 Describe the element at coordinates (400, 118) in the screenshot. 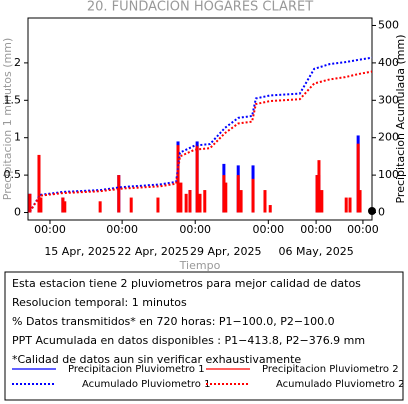

I see `y2-axis-label: Precipitacion Acumulada (mm)` at that location.